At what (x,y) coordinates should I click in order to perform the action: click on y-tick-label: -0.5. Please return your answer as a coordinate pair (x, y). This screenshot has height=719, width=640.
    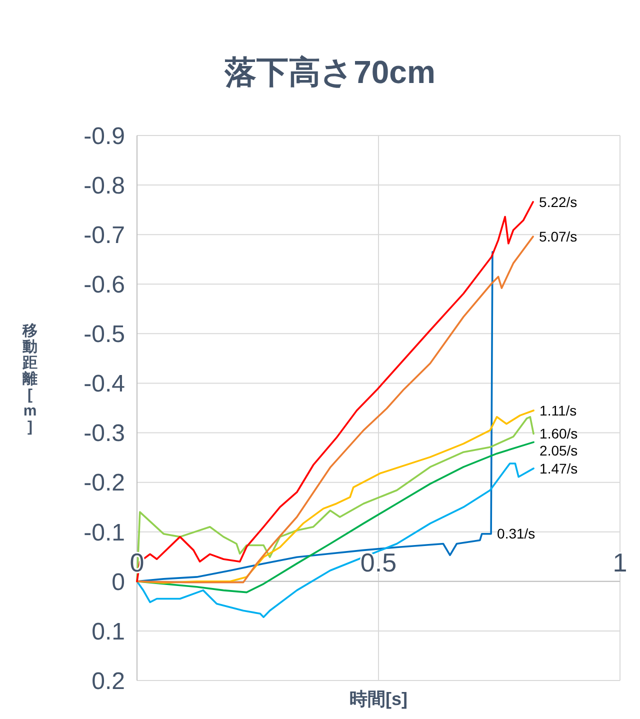
    Looking at the image, I should click on (104, 334).